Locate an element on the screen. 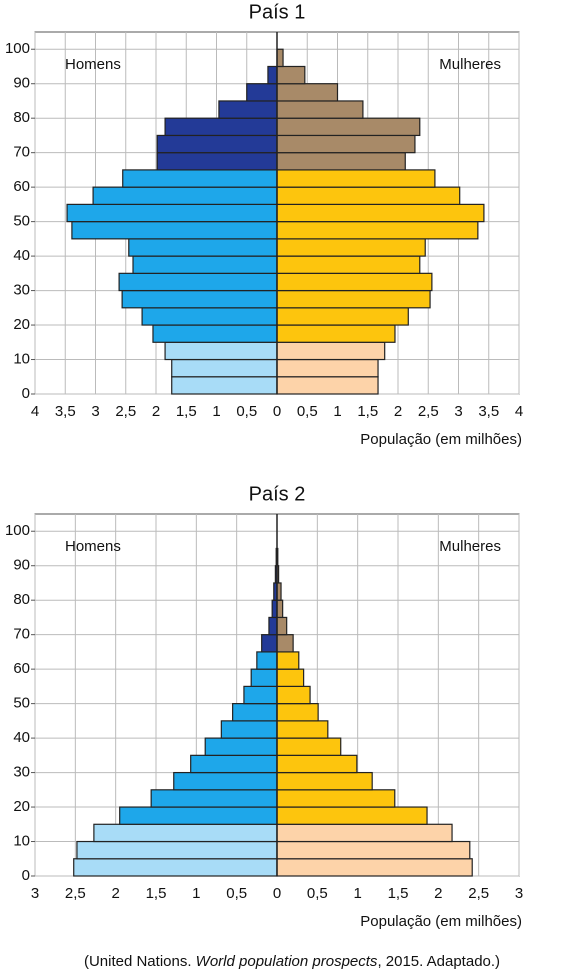  legend-label: Homens is located at coordinates (93, 546).